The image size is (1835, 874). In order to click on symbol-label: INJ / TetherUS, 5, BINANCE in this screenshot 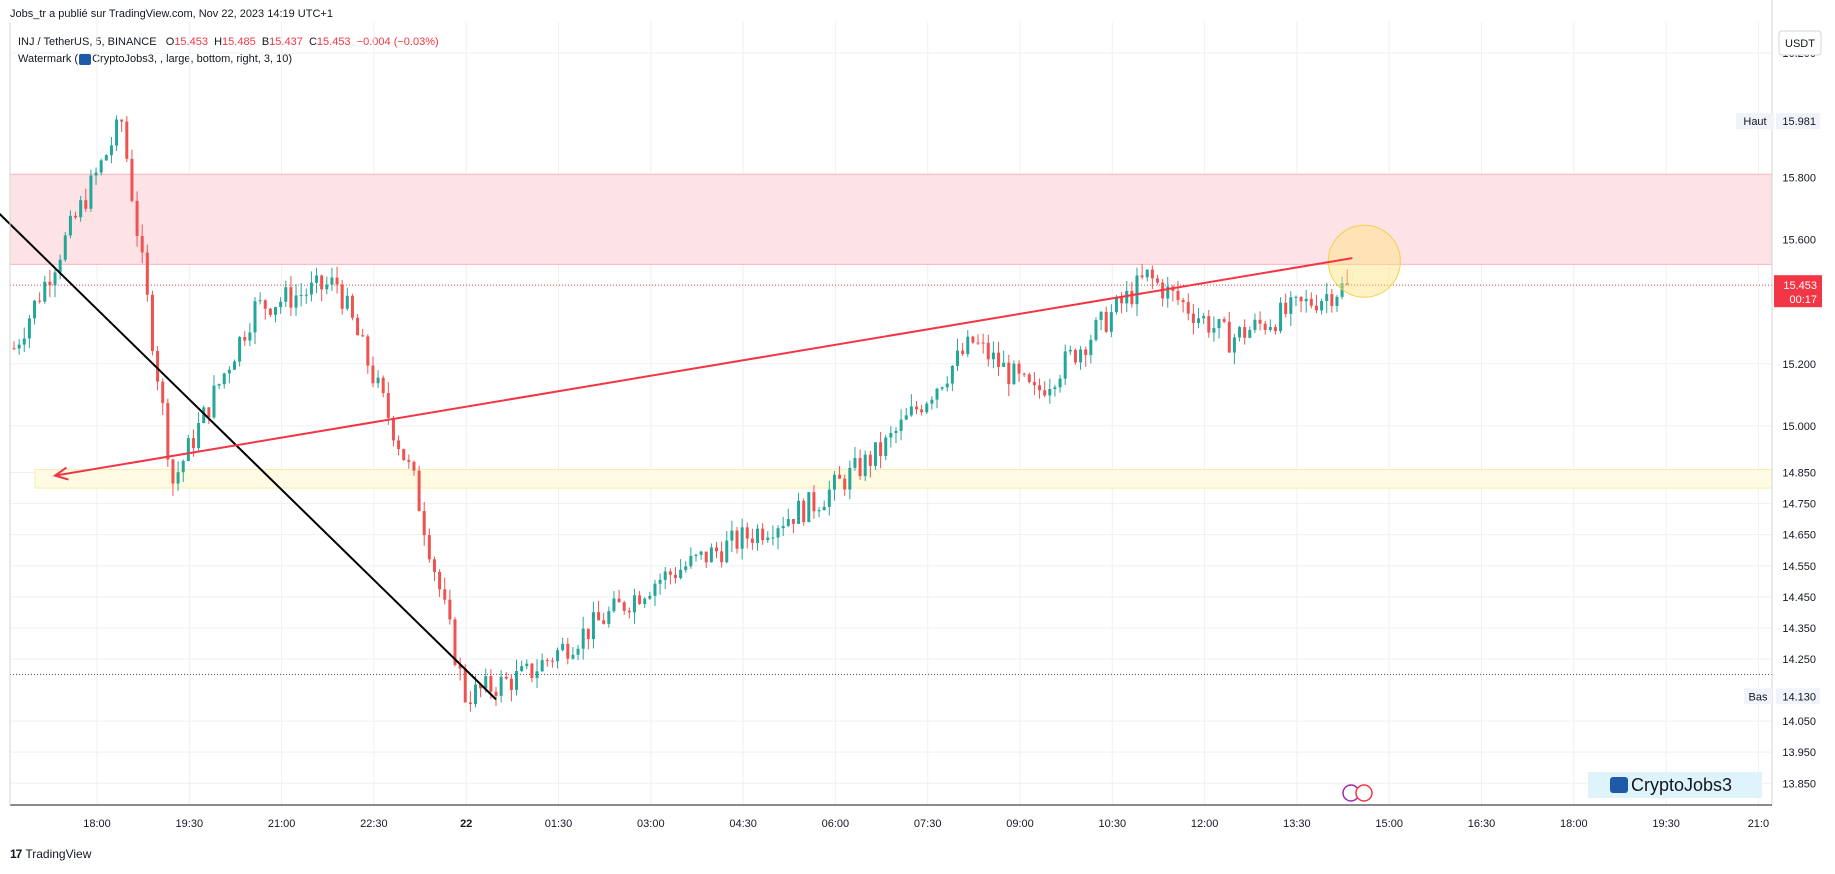, I will do `click(87, 42)`.